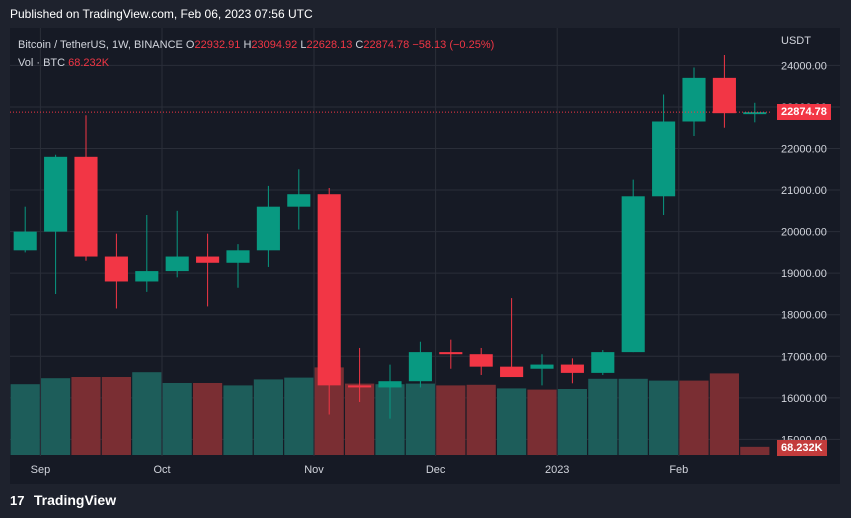 The height and width of the screenshot is (518, 851). I want to click on x-tick-label: Oct, so click(161, 470).